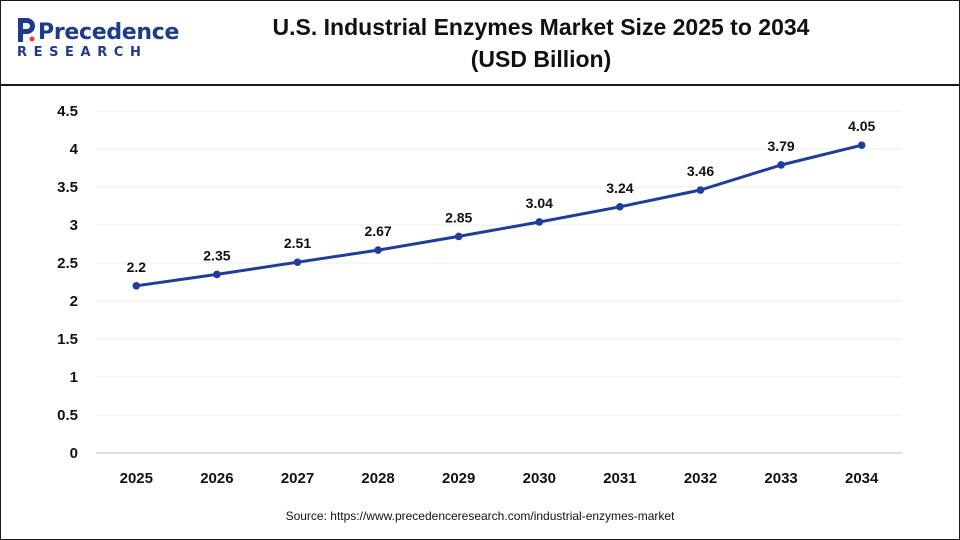  What do you see at coordinates (26, 30) in the screenshot?
I see `logo-p-icon` at bounding box center [26, 30].